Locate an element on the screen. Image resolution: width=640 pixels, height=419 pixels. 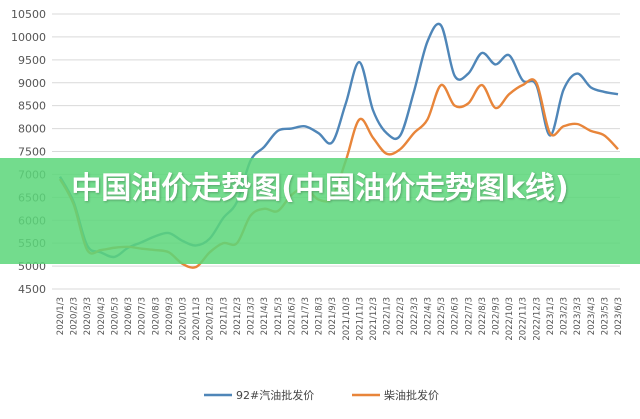
x-tick-label: 2020/5/3 is located at coordinates (115, 316).